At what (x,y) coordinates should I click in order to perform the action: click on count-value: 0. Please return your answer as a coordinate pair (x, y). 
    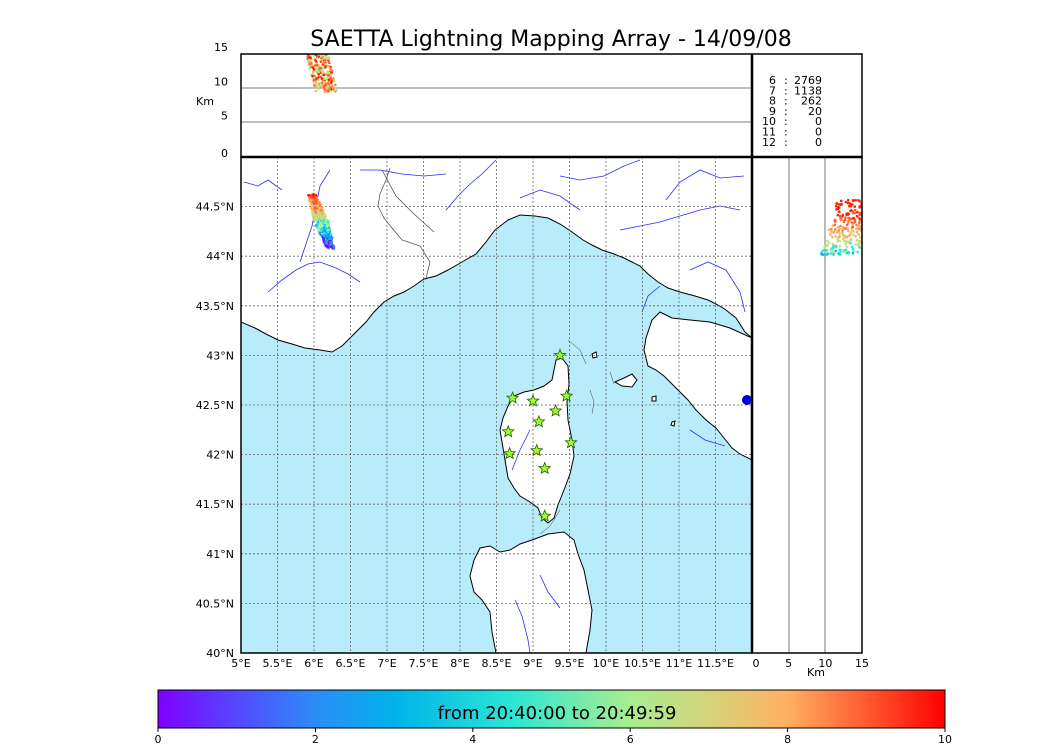
    Looking at the image, I should click on (818, 121).